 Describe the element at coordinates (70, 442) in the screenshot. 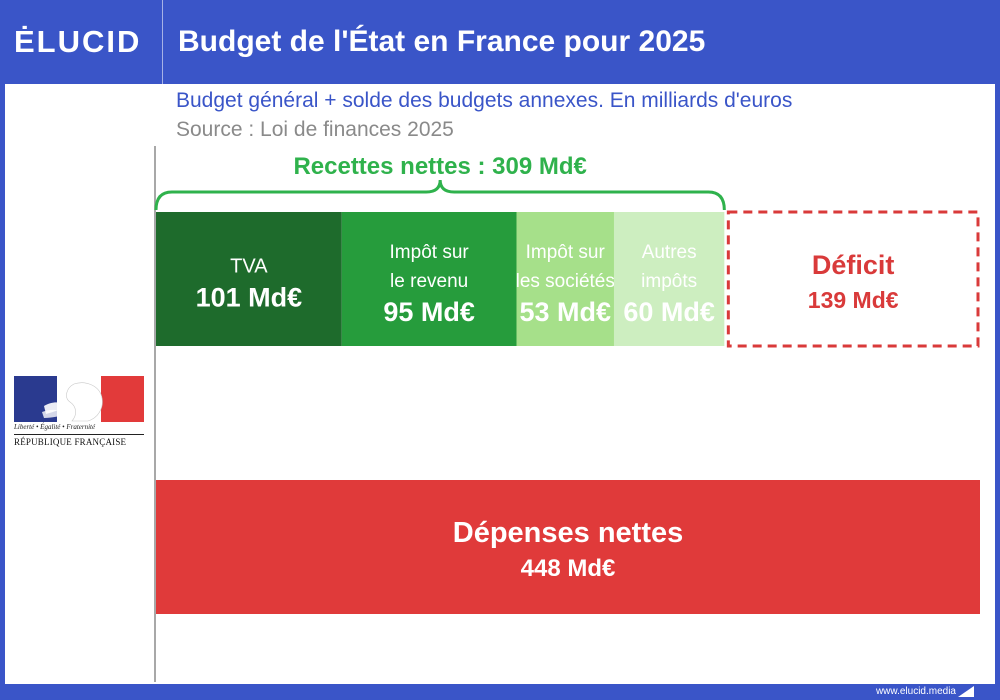

I see `logo-republique-name: RÉPUBLIQUE FRANÇAISE` at that location.